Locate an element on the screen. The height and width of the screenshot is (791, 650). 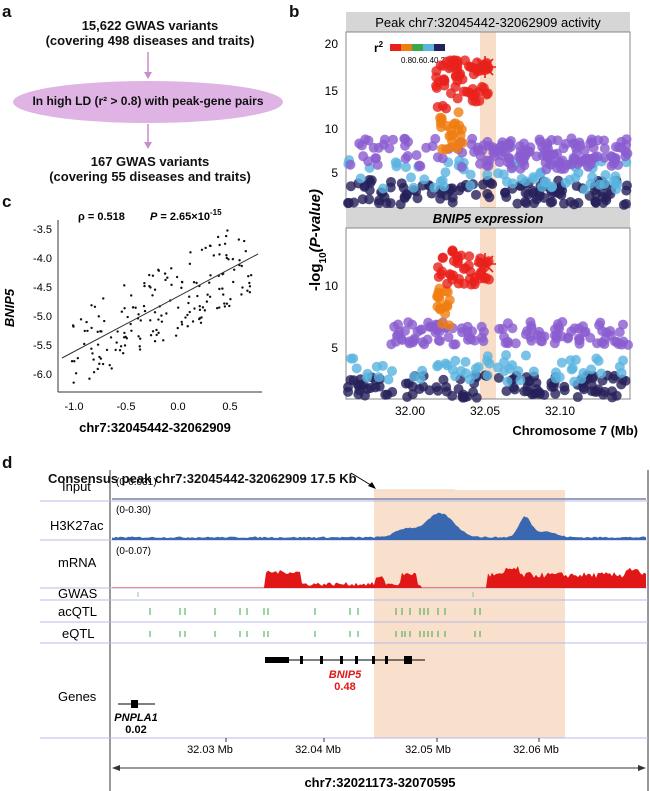
gene-pnpla1-score: 0.02 is located at coordinates (135, 730).